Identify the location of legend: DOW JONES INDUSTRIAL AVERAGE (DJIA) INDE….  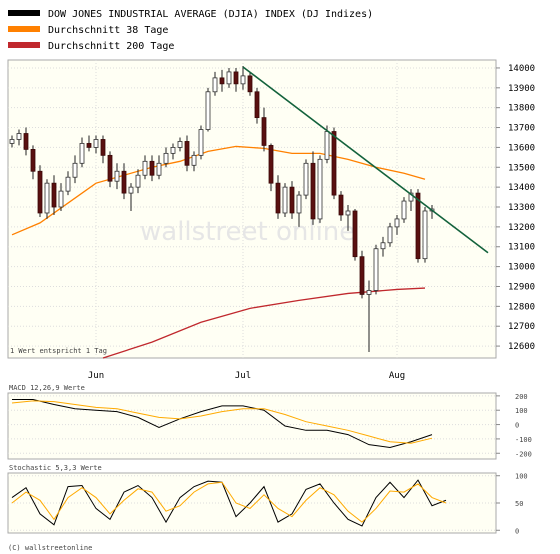
(190, 30).